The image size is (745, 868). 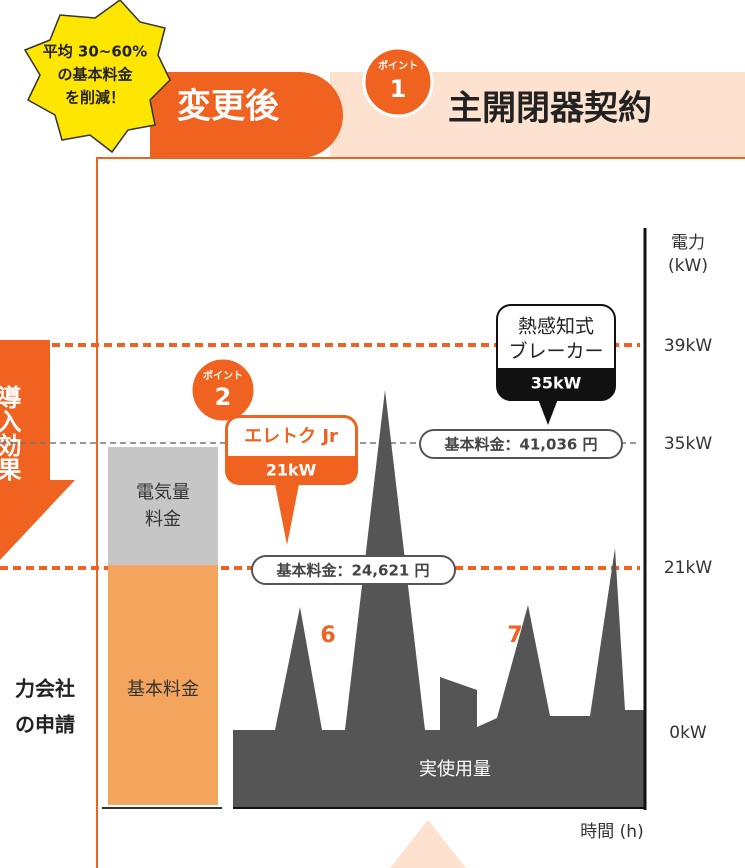 I want to click on left-text: 力会社, so click(x=45, y=689).